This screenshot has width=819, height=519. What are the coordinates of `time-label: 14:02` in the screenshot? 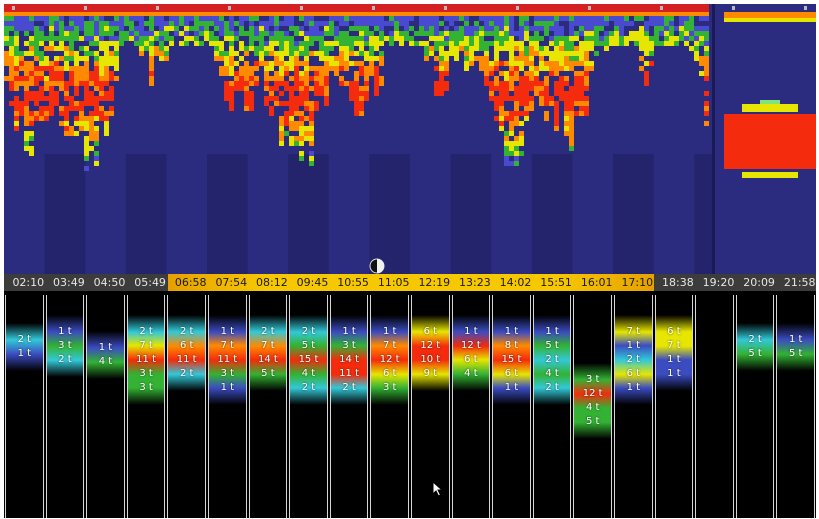 It's located at (515, 282).